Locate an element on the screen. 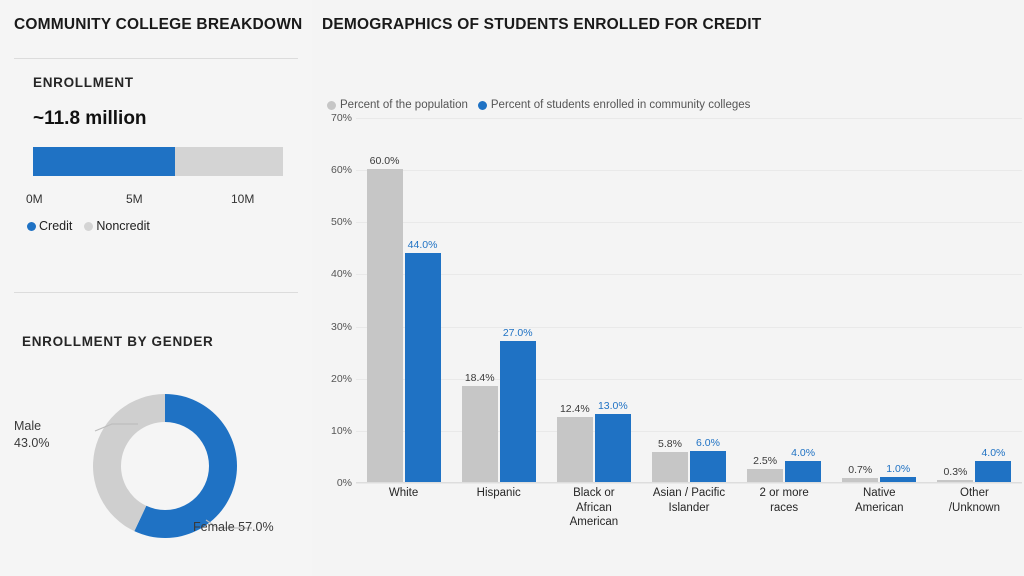  y-tick-60: 60% is located at coordinates (341, 170).